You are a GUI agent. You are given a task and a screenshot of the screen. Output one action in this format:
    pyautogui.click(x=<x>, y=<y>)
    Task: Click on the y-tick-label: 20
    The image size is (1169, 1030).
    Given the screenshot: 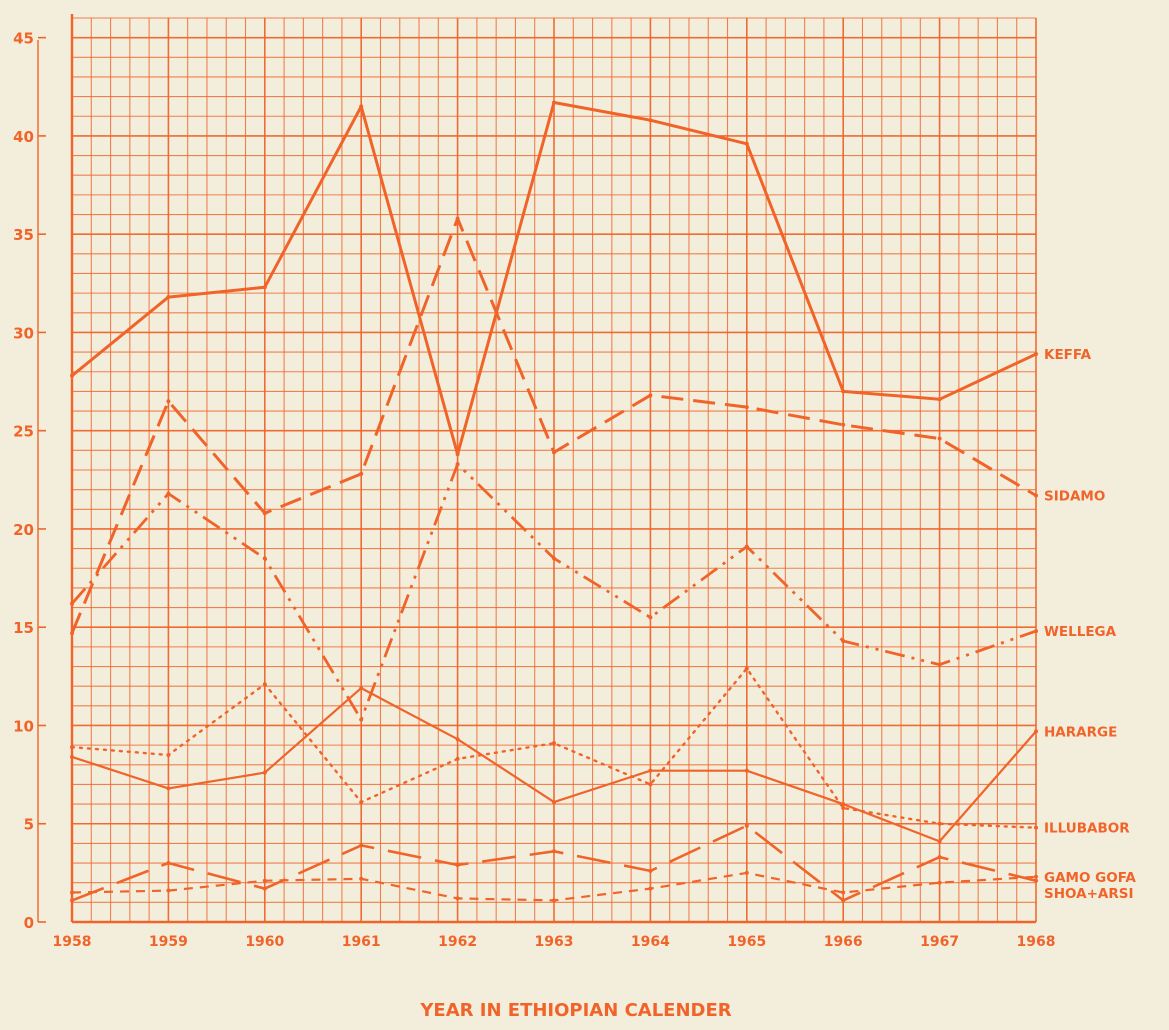 What is the action you would take?
    pyautogui.click(x=23, y=530)
    